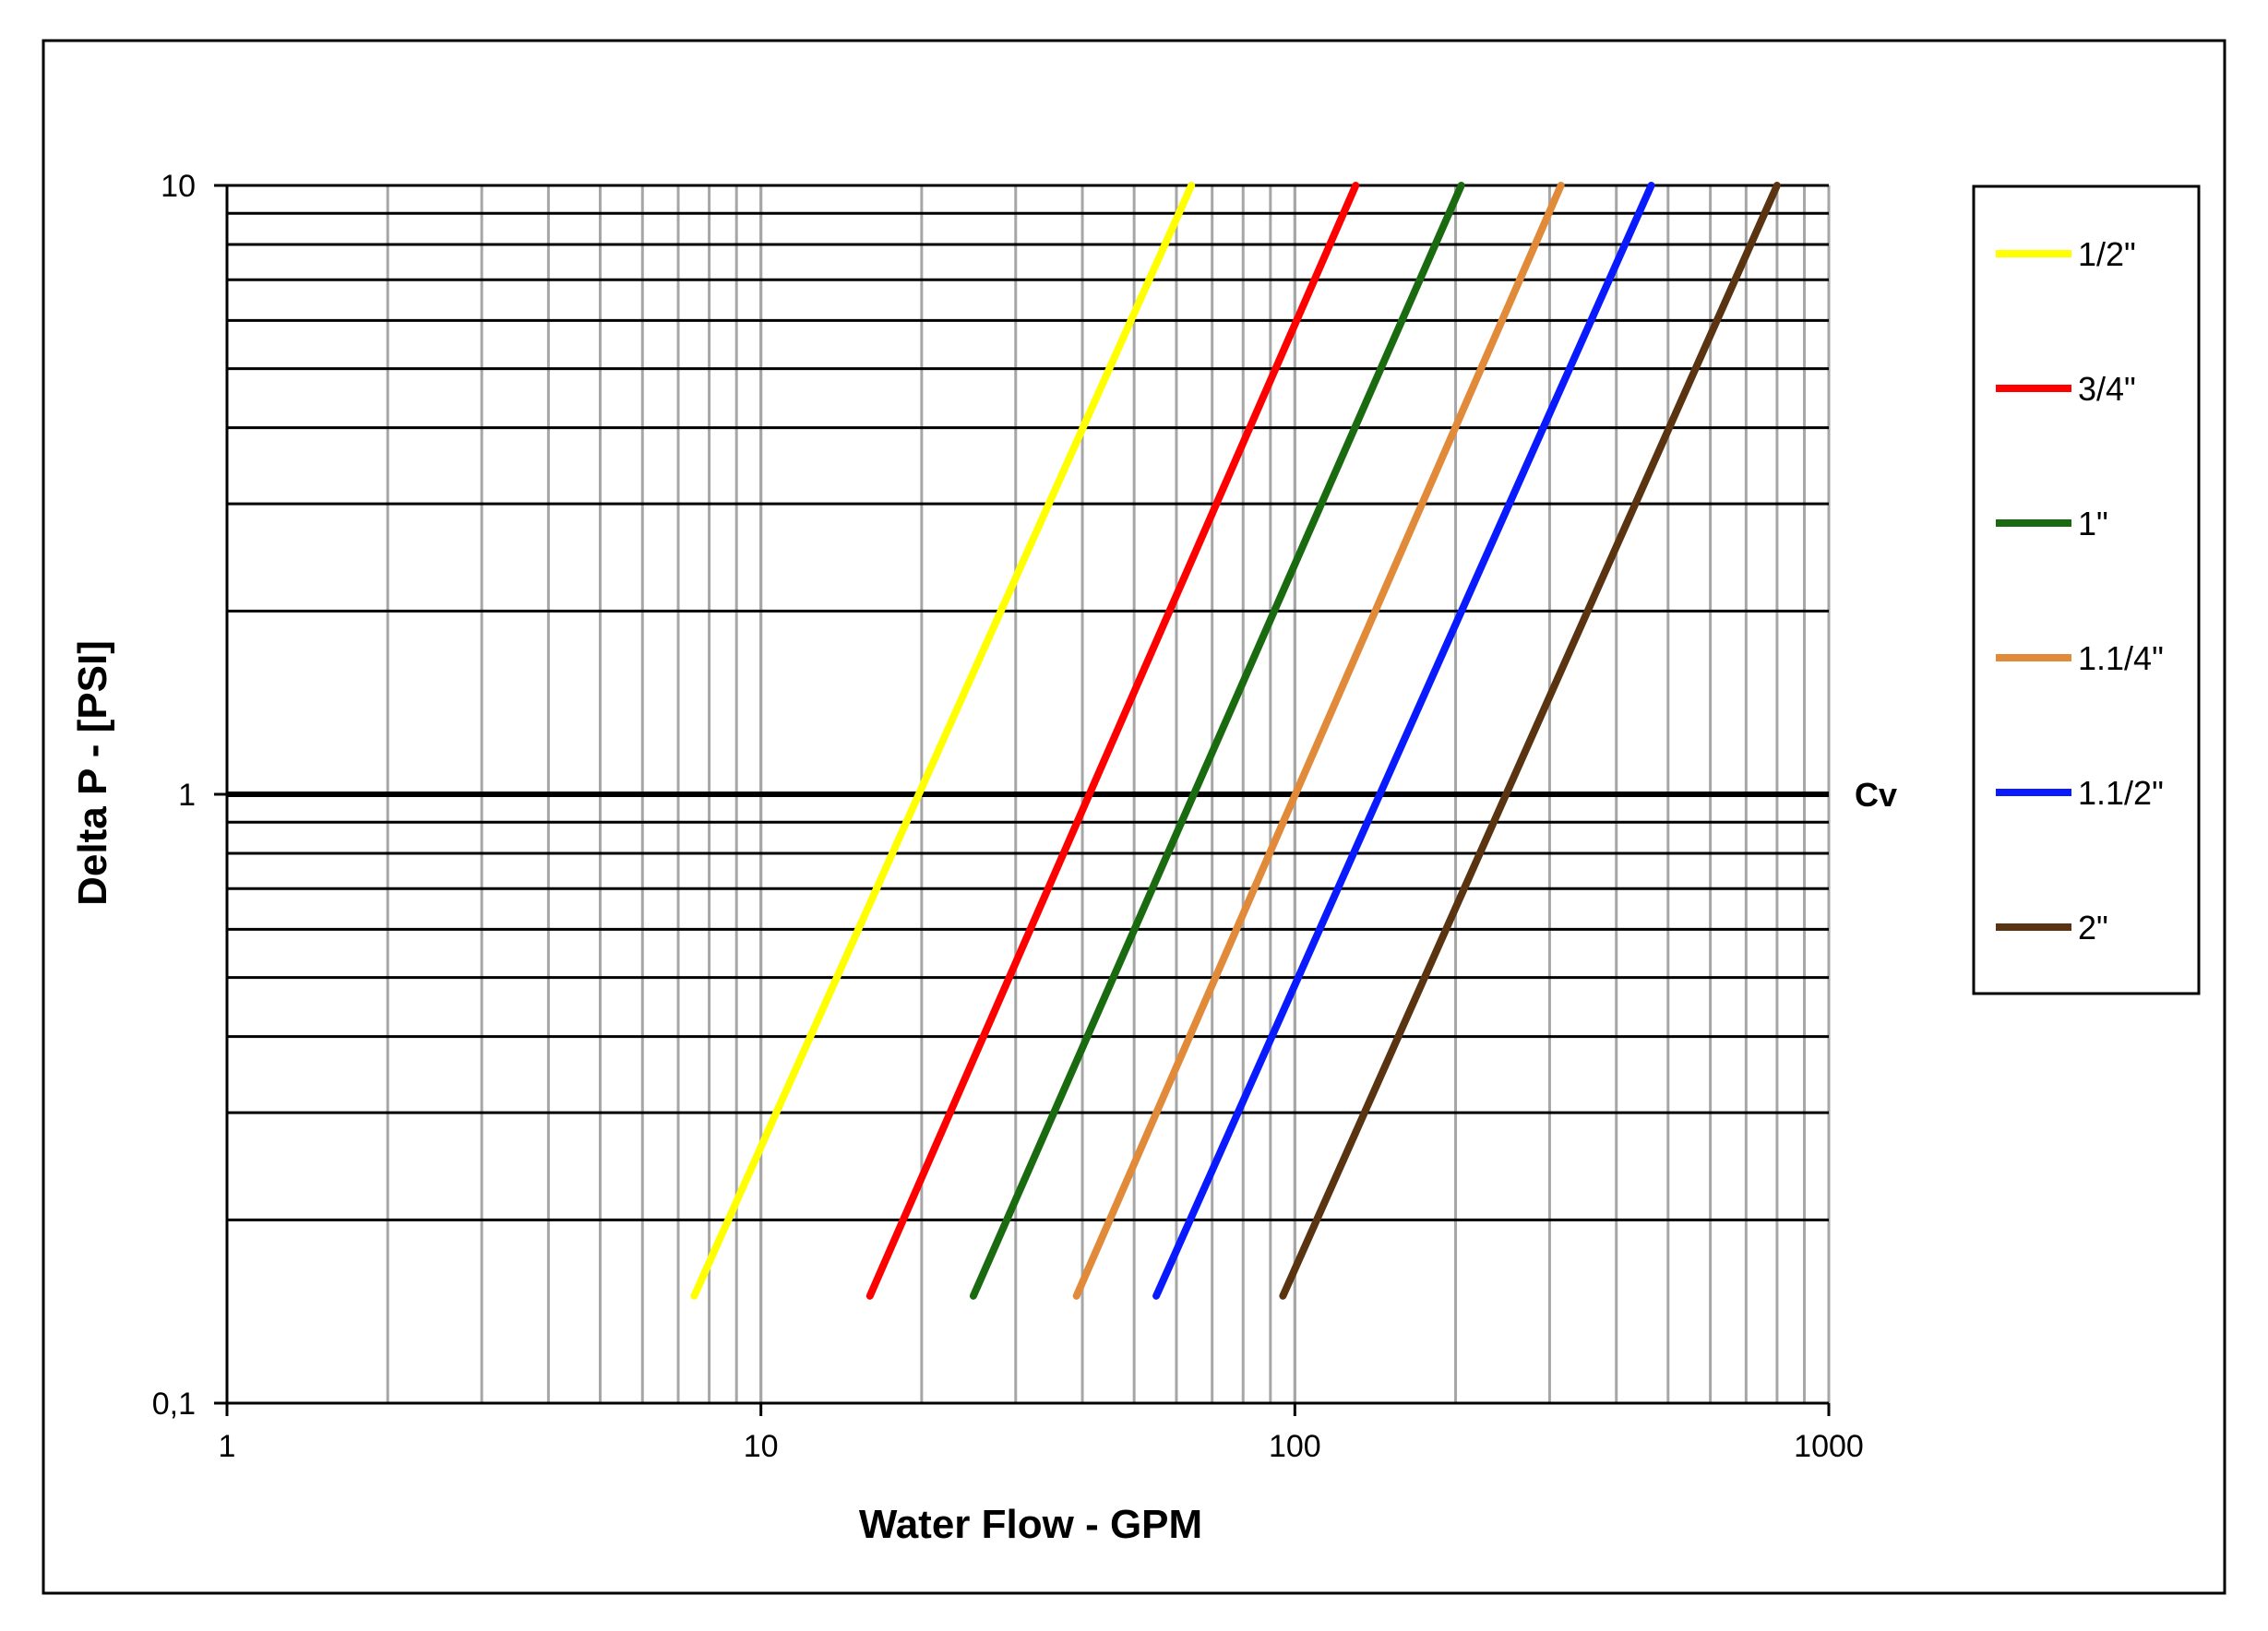 The height and width of the screenshot is (1631, 2268). I want to click on x-tick-label: 10, so click(761, 1447).